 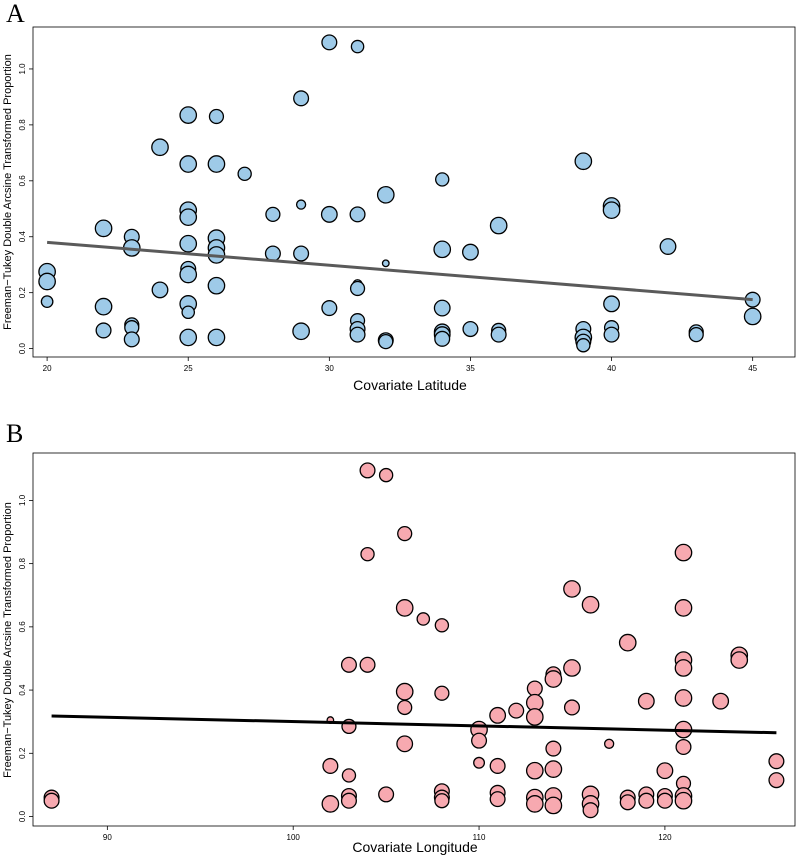 What do you see at coordinates (470, 368) in the screenshot?
I see `panel-a-x-tick-label: 35` at bounding box center [470, 368].